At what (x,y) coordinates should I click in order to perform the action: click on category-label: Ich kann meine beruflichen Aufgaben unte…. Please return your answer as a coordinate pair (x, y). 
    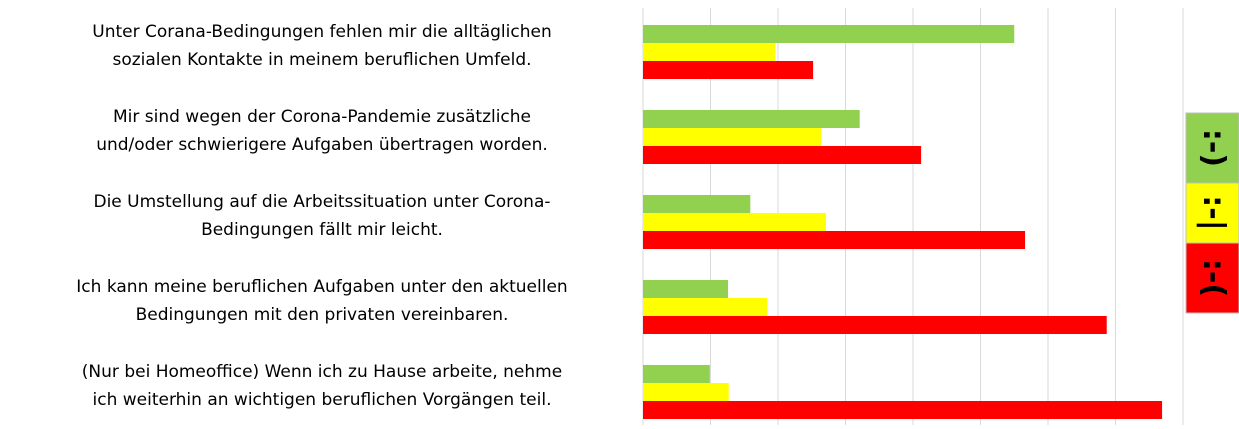
    Looking at the image, I should click on (321, 287).